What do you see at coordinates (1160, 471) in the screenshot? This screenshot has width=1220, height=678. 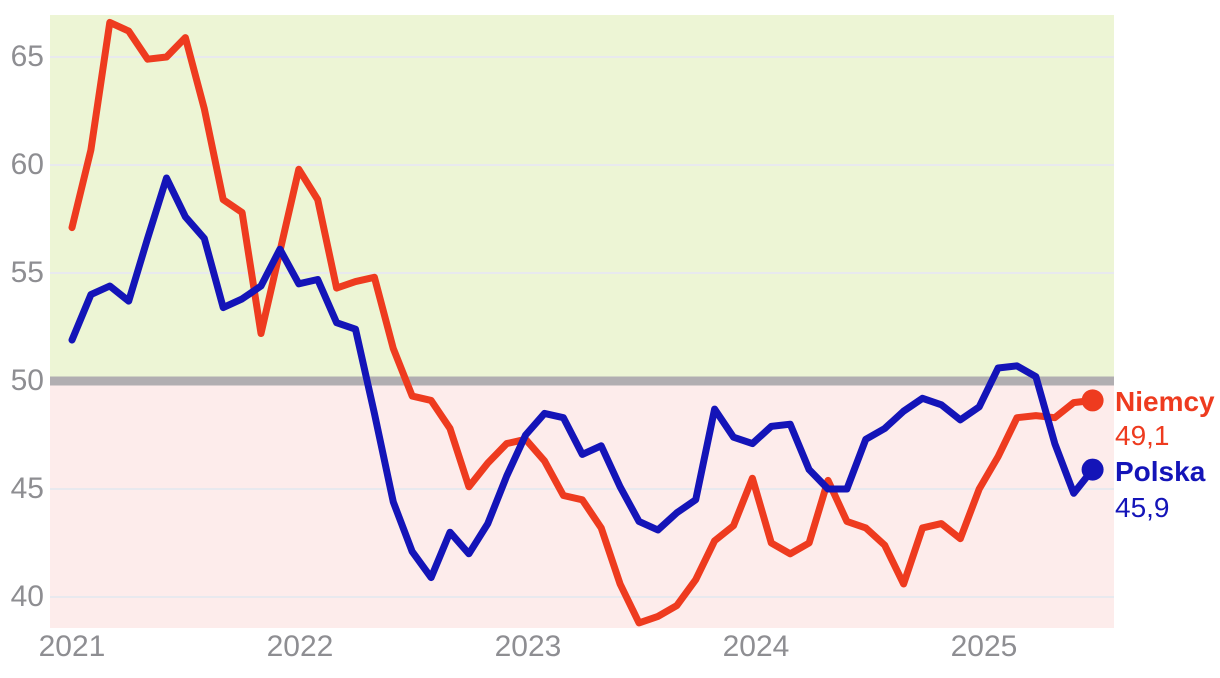 I see `polska-series-label: Polska` at bounding box center [1160, 471].